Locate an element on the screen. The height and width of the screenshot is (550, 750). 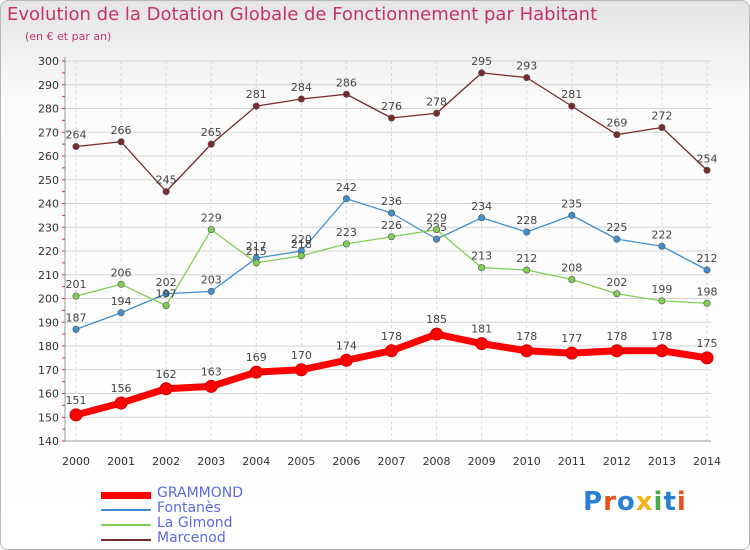
y-tick-label: 150 is located at coordinates (48, 417).